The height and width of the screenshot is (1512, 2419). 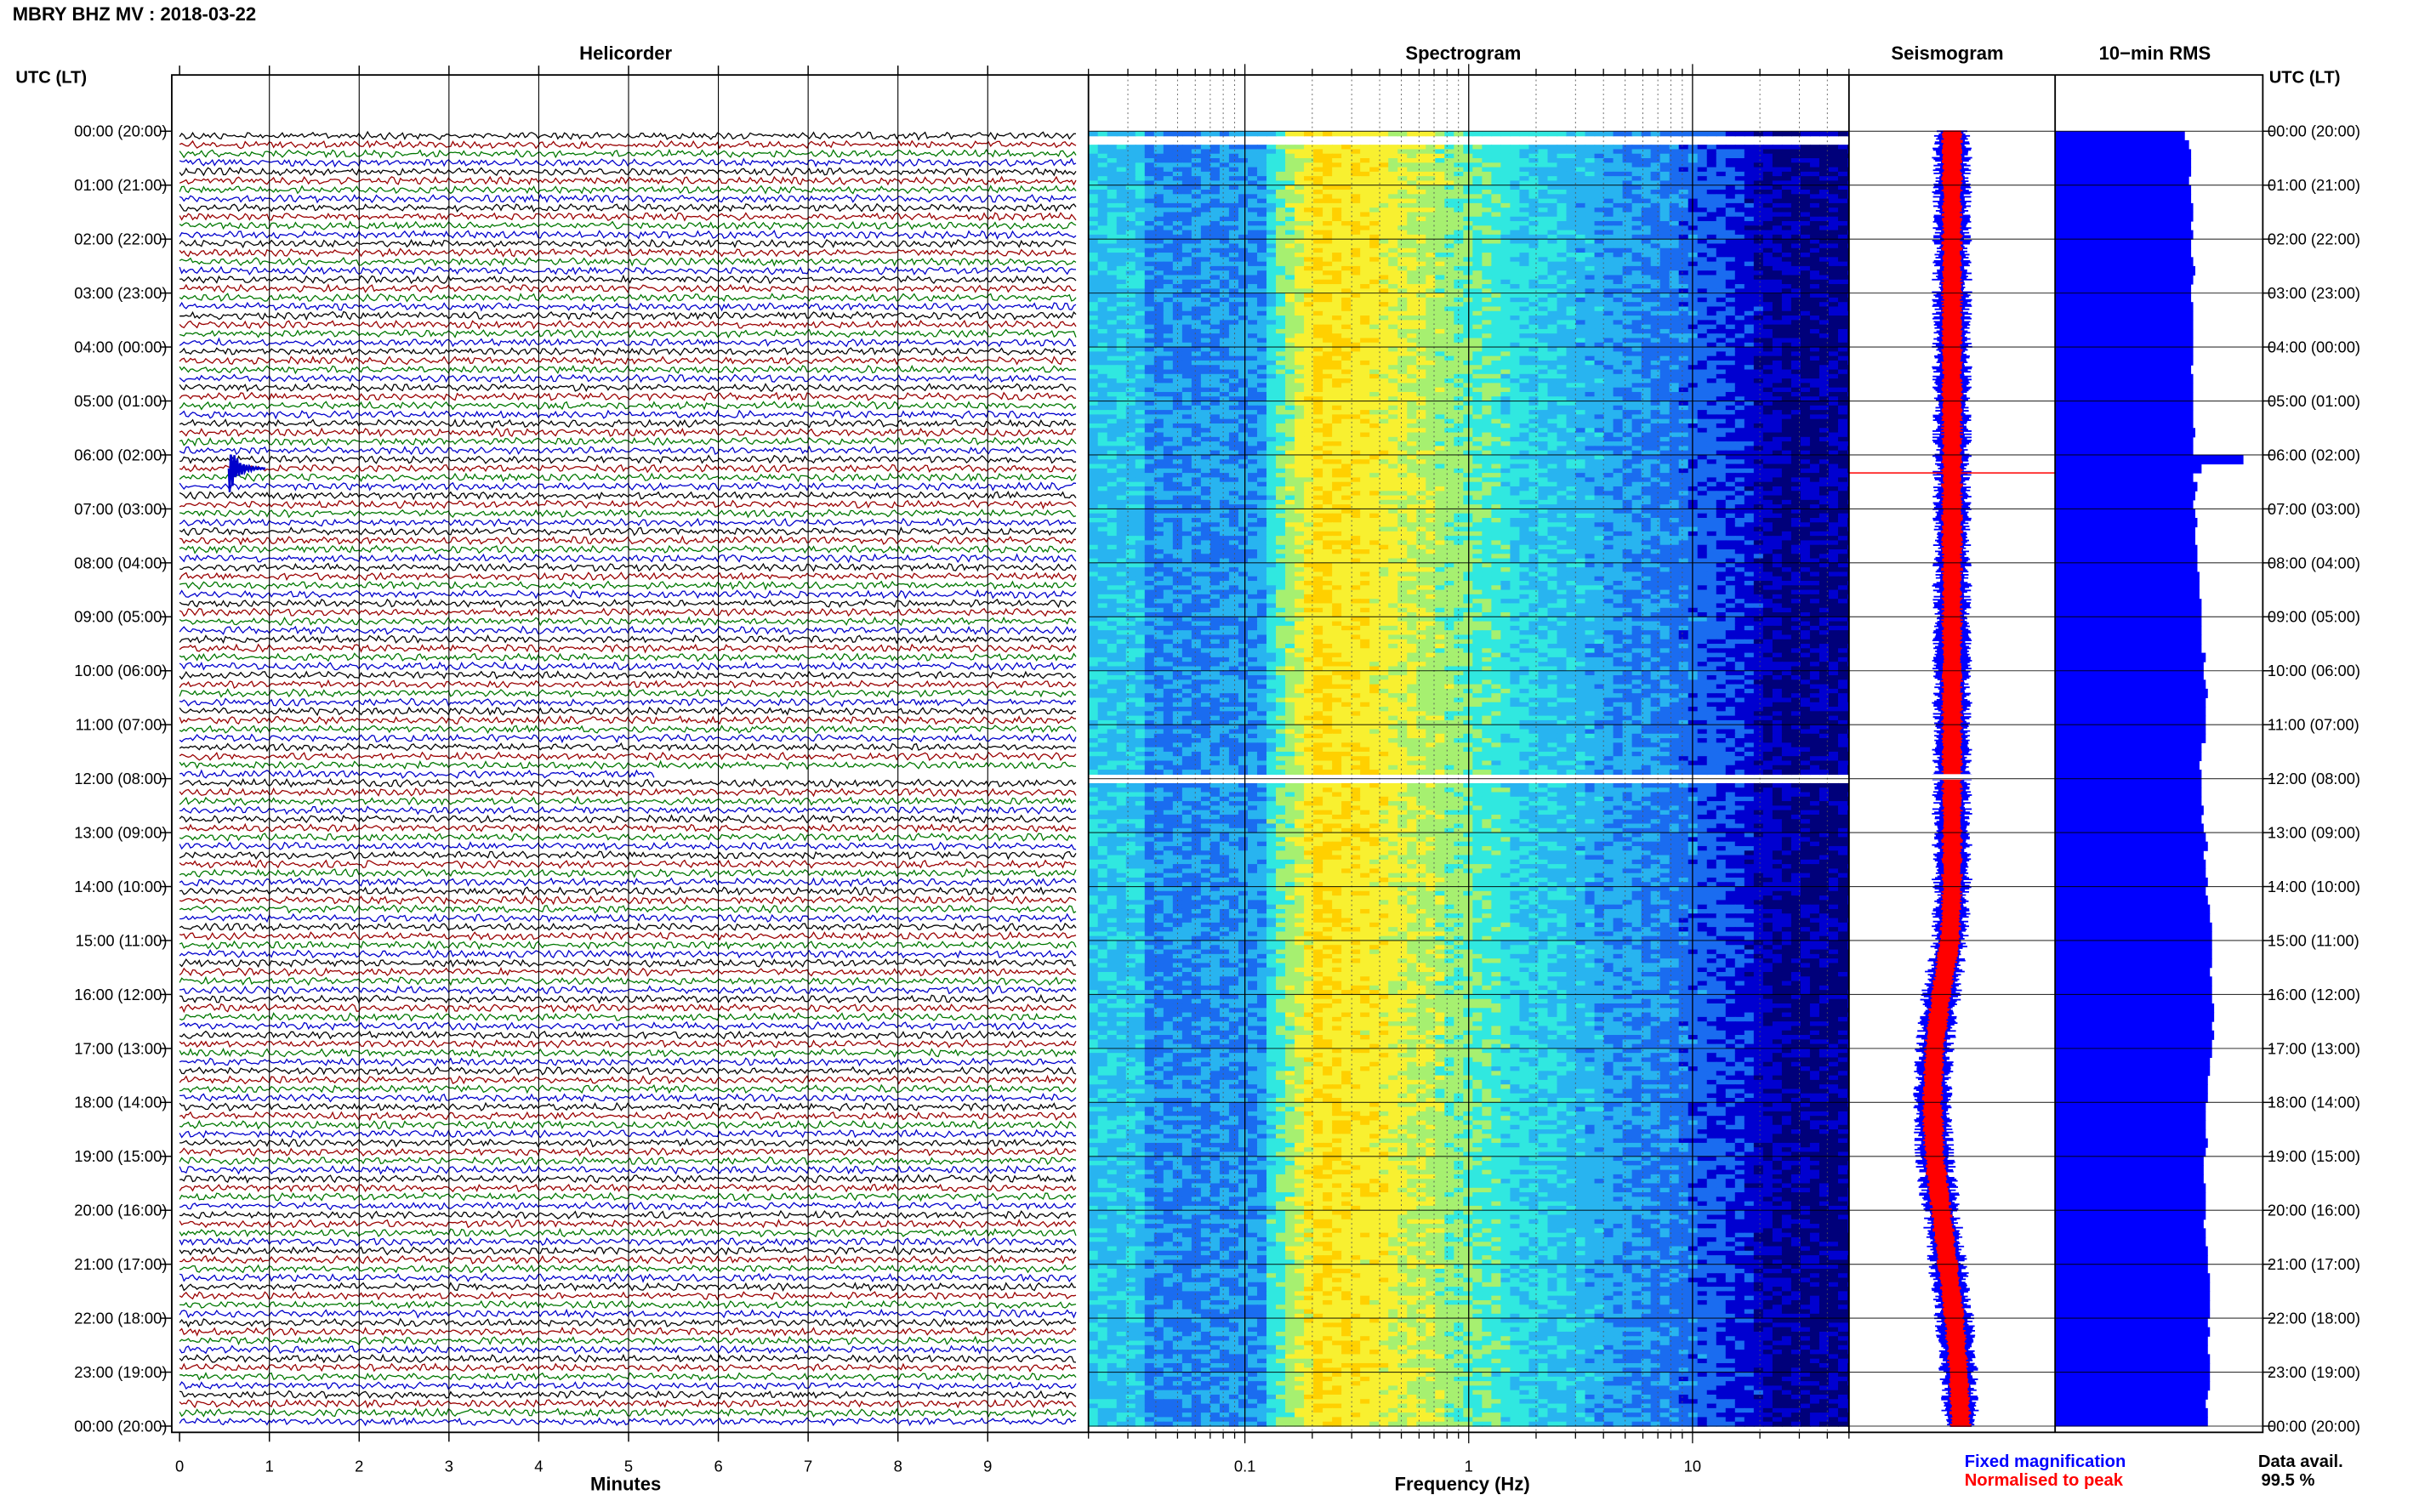 What do you see at coordinates (120, 994) in the screenshot?
I see `hour-label-left: 16:00 (12:00)` at bounding box center [120, 994].